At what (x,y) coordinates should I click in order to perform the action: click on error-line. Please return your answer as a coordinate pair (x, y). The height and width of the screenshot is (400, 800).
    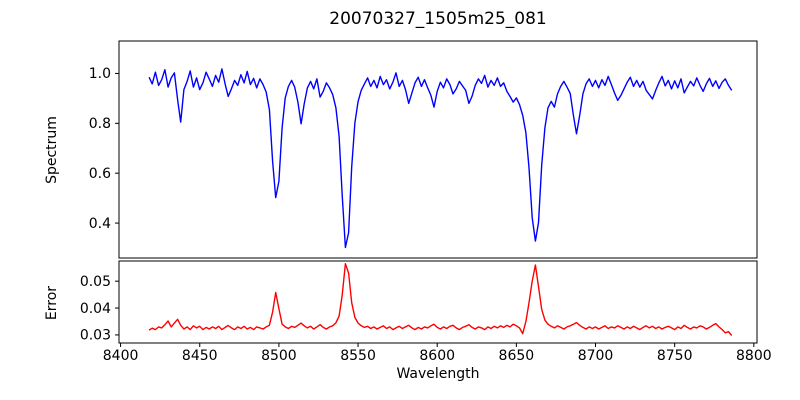
    Looking at the image, I should click on (440, 299).